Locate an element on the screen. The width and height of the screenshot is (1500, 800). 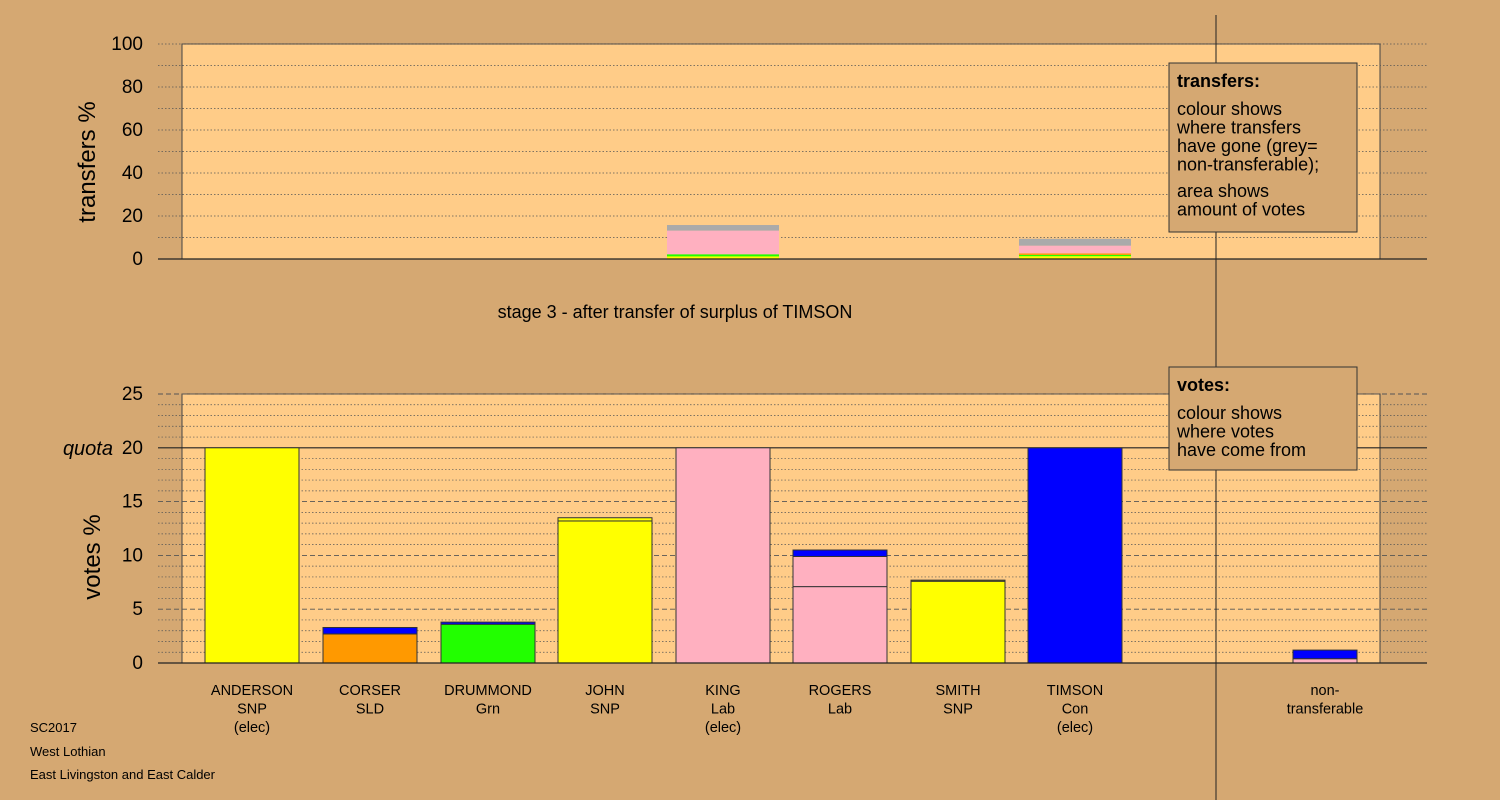
votes-legend-box is located at coordinates (1263, 418).